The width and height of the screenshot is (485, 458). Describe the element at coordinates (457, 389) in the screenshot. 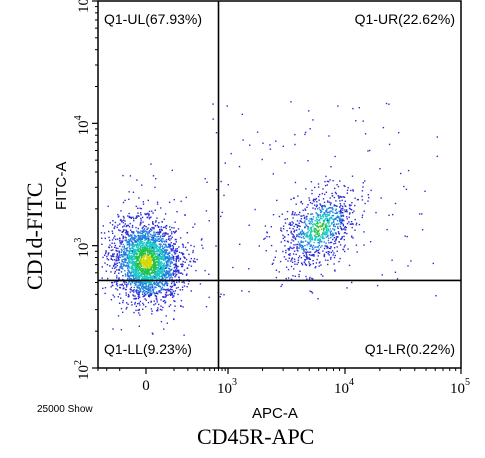

I see `x-tick-base: 10` at that location.